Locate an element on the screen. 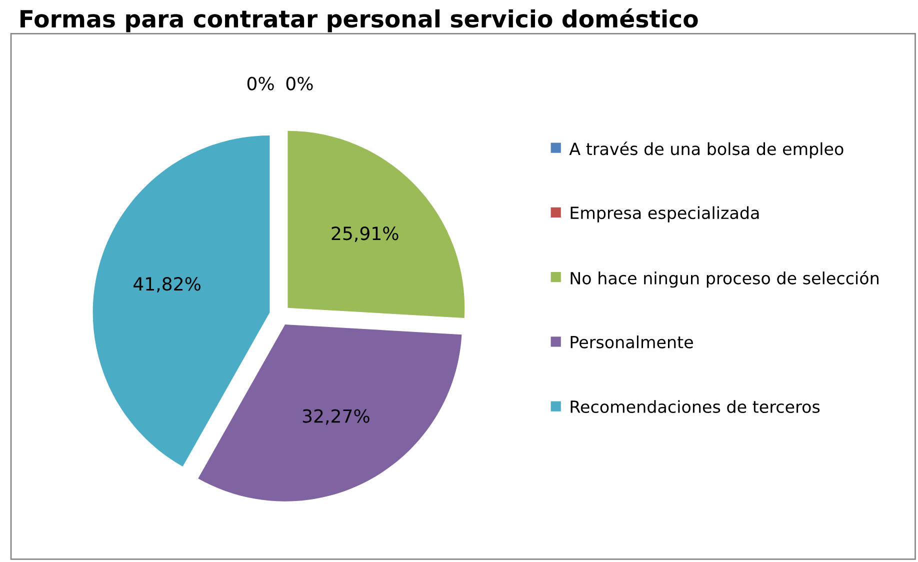 This screenshot has height=562, width=918. legend-label: No hace ningun proceso de selección is located at coordinates (724, 279).